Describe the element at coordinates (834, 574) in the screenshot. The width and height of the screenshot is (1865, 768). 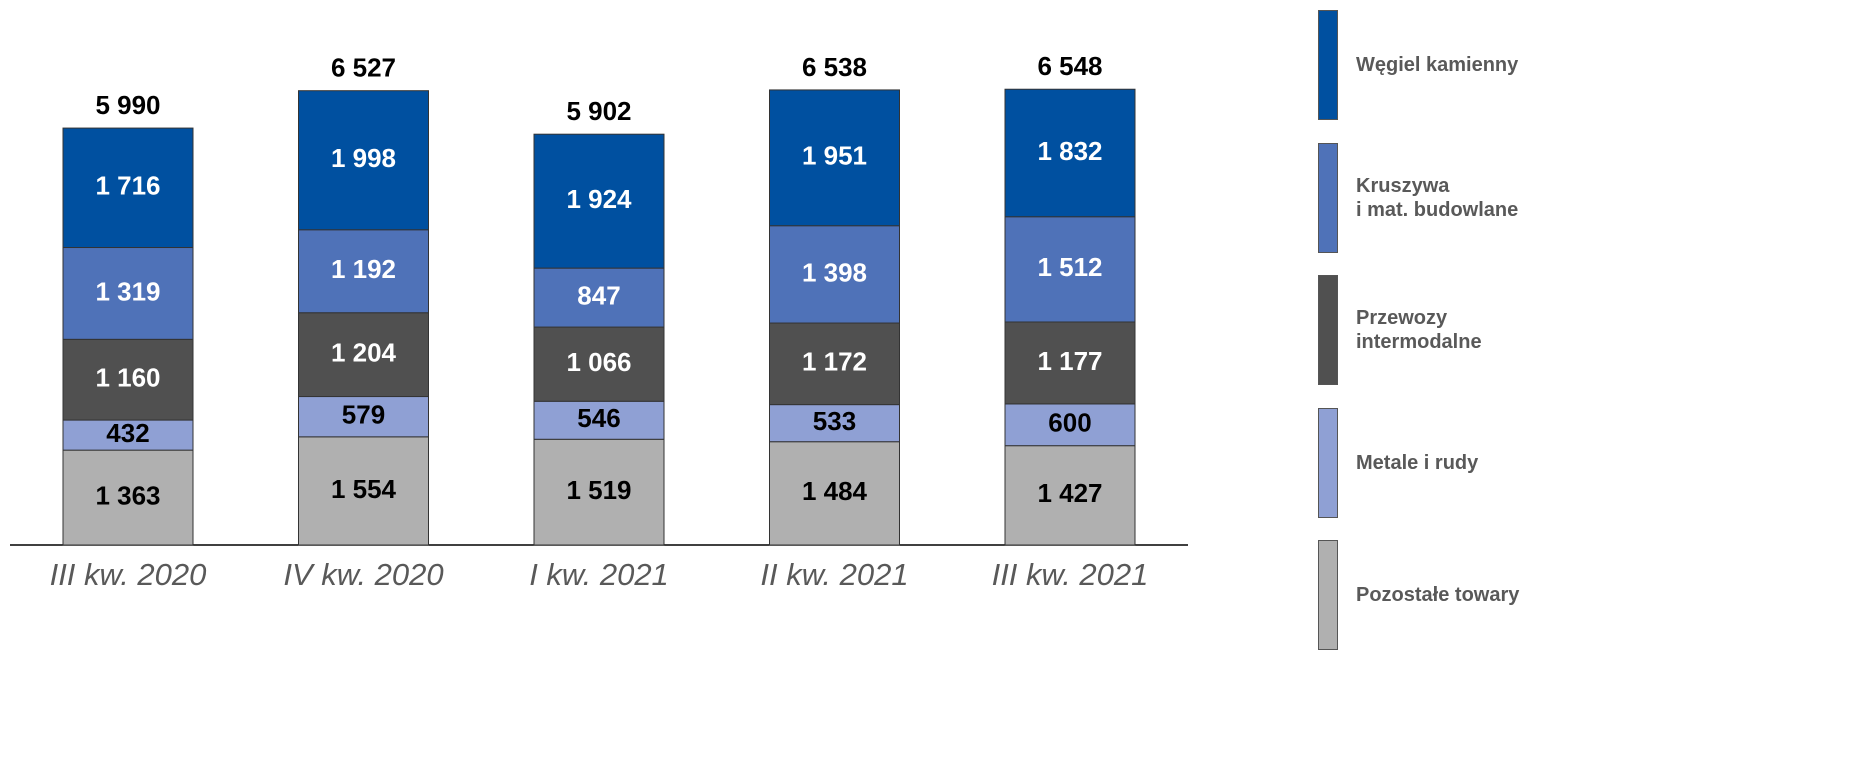
I see `x-tick-label: II kw. 2021` at that location.